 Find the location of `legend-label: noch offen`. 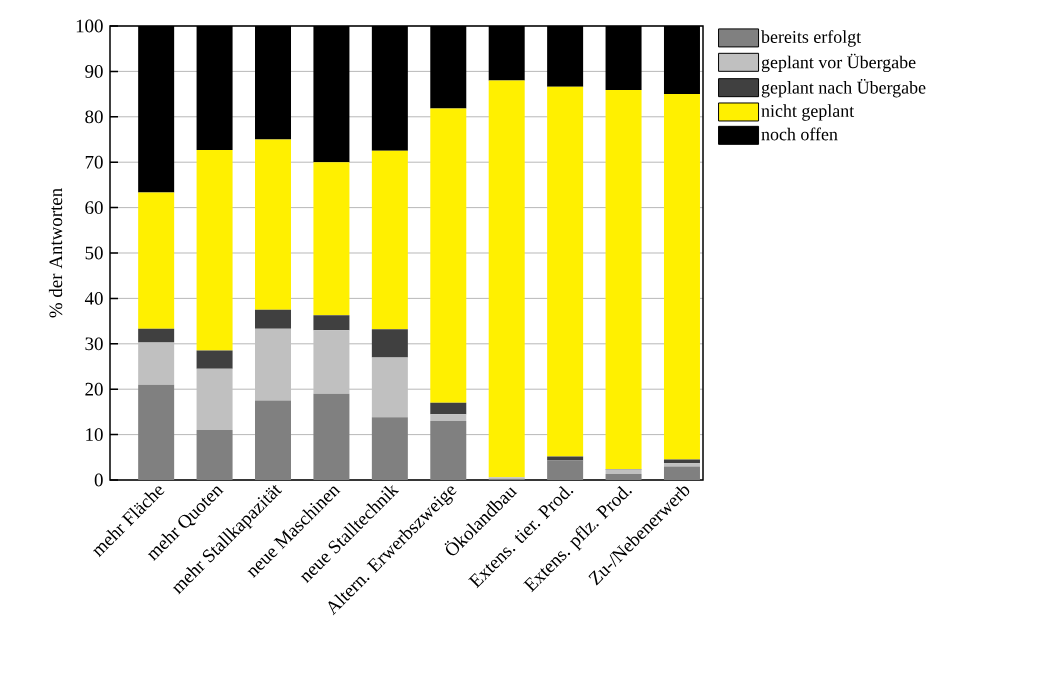

legend-label: noch offen is located at coordinates (799, 134).